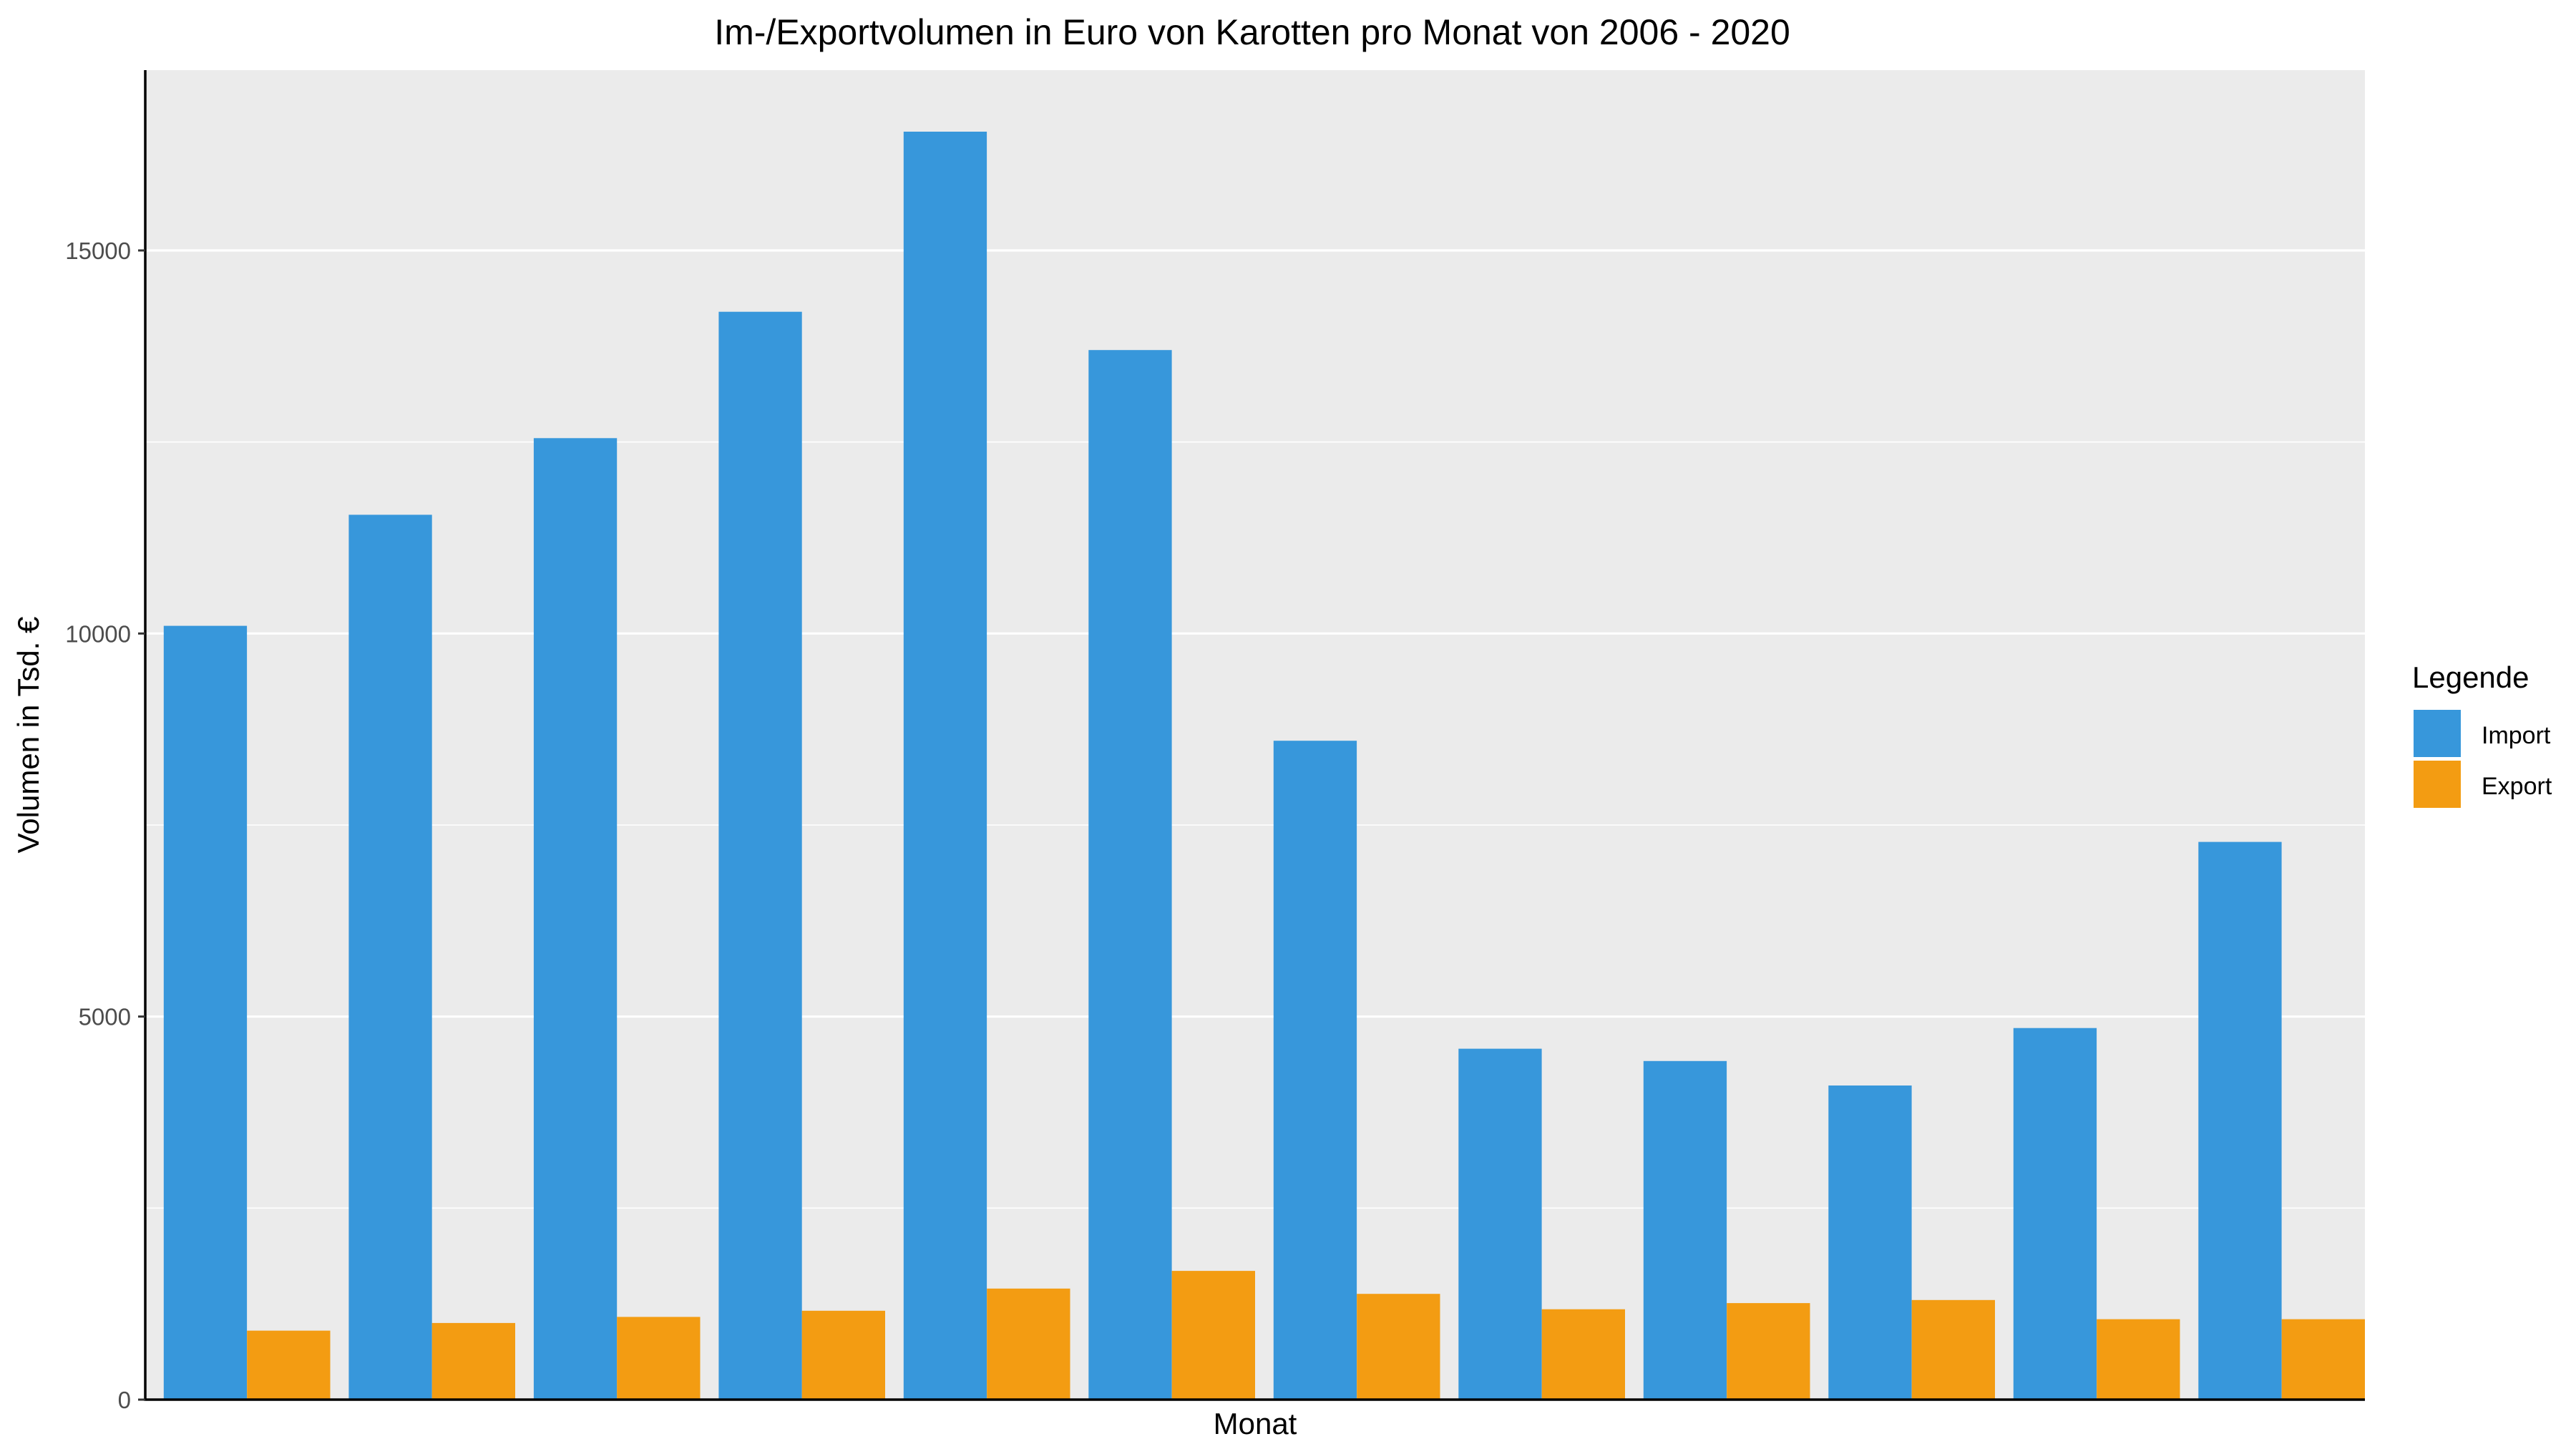  What do you see at coordinates (124, 1400) in the screenshot?
I see `y-tick-label: 0` at bounding box center [124, 1400].